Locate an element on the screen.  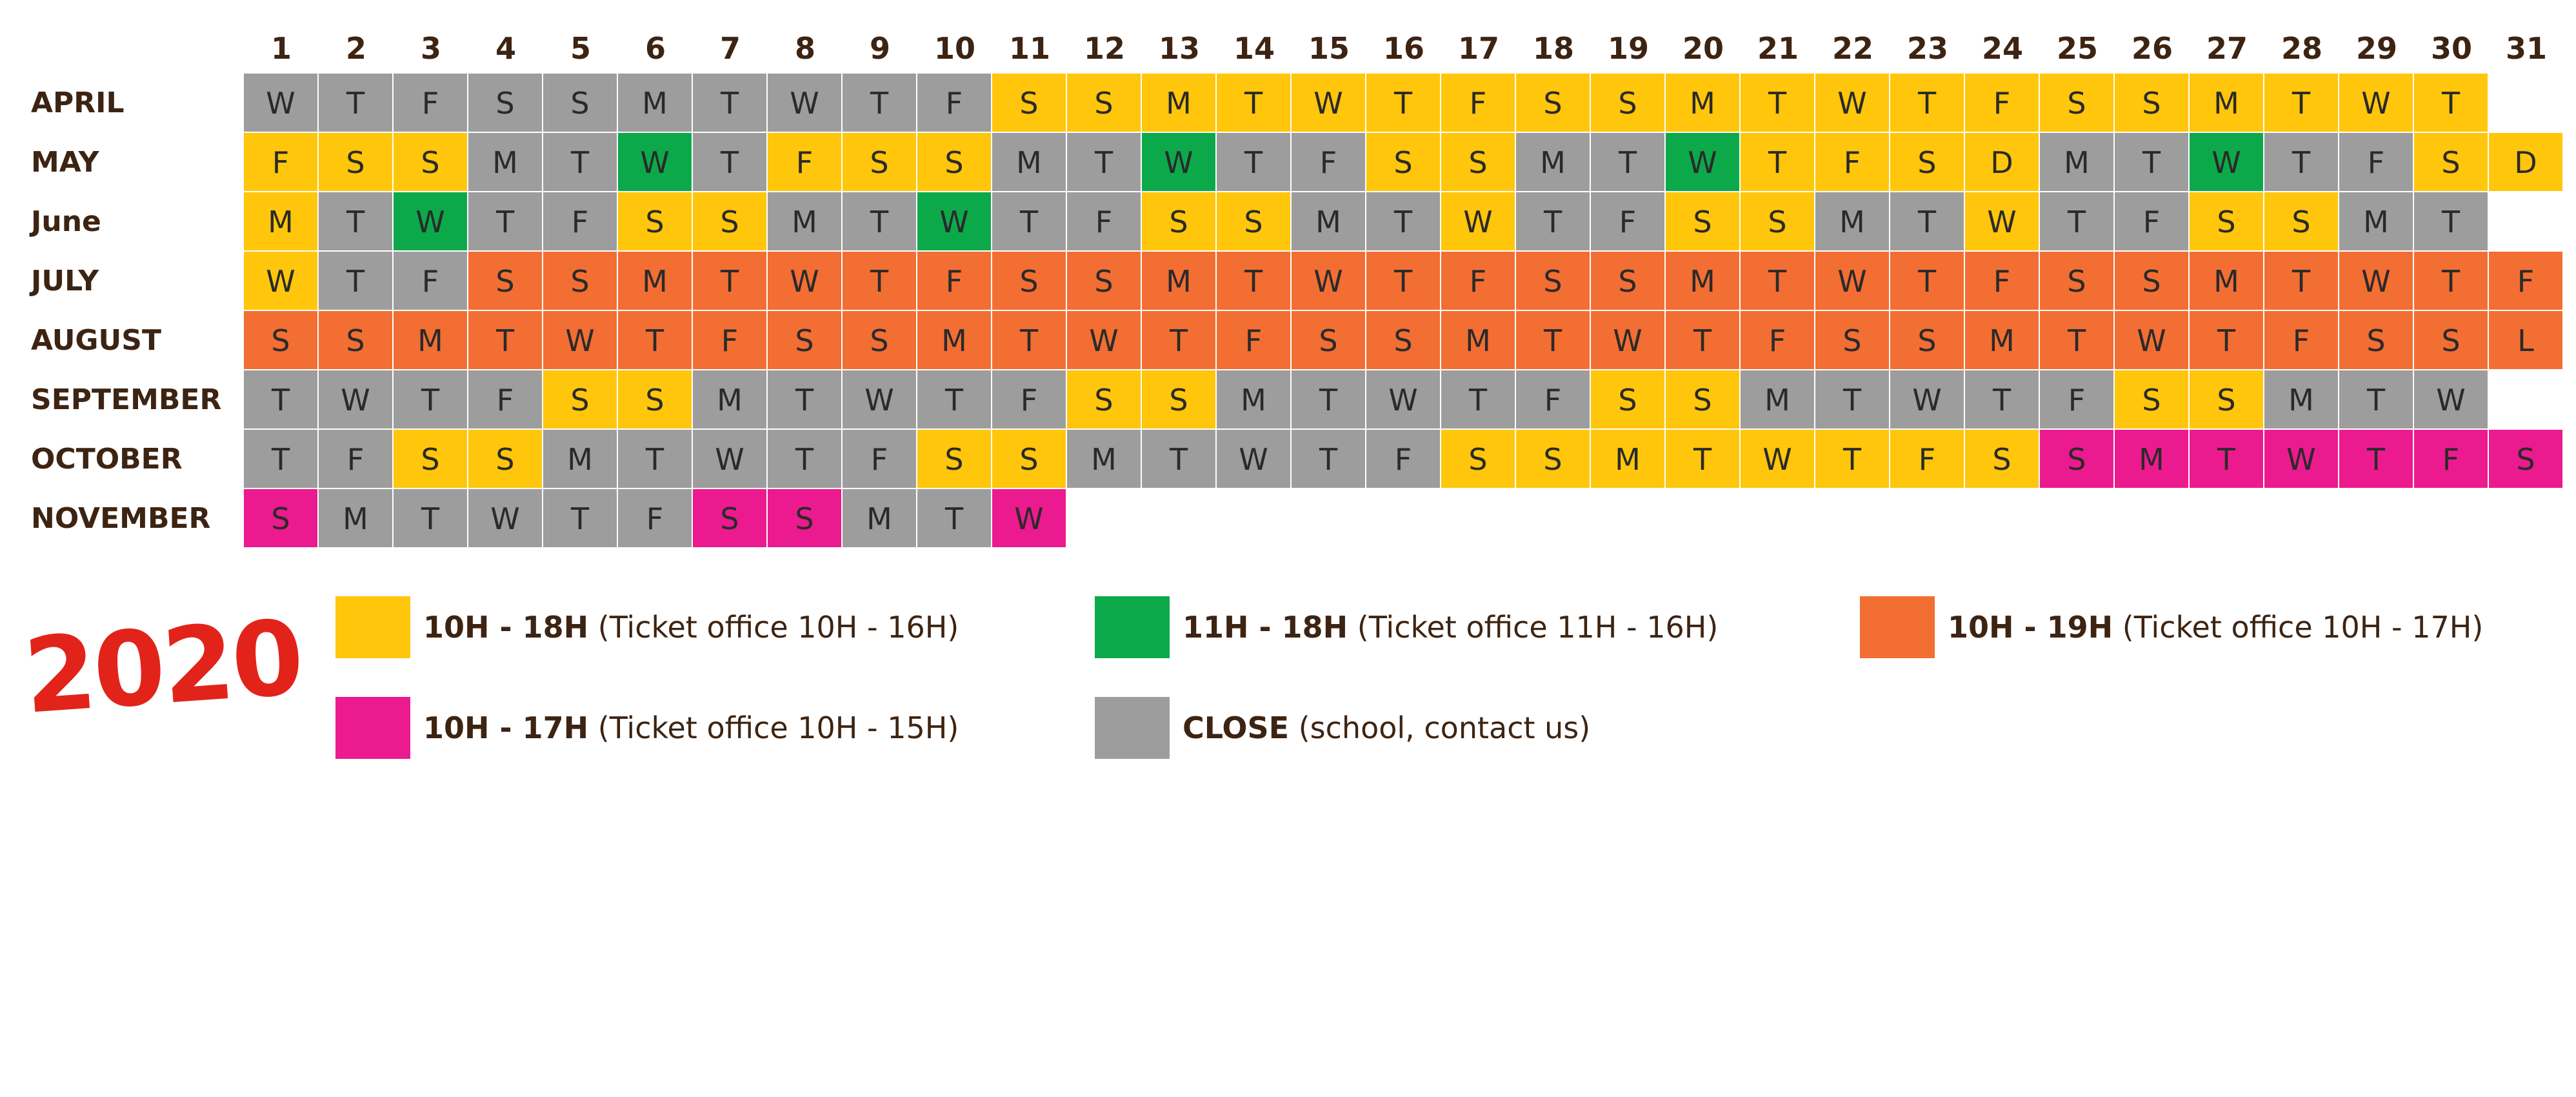
day-number-header: 17 is located at coordinates (1478, 49).